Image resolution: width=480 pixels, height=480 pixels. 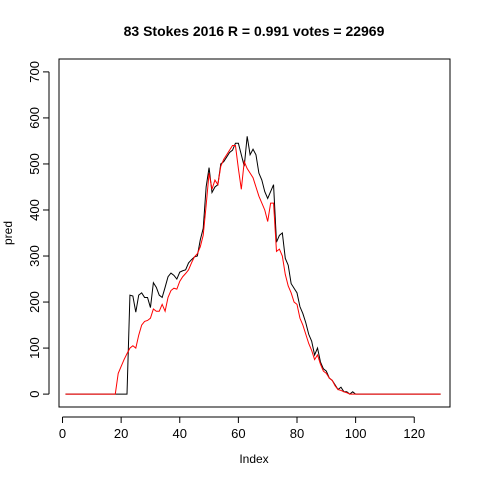 I want to click on y-axis: 0 100 200 300 400 500 600 700, so click(x=38, y=229).